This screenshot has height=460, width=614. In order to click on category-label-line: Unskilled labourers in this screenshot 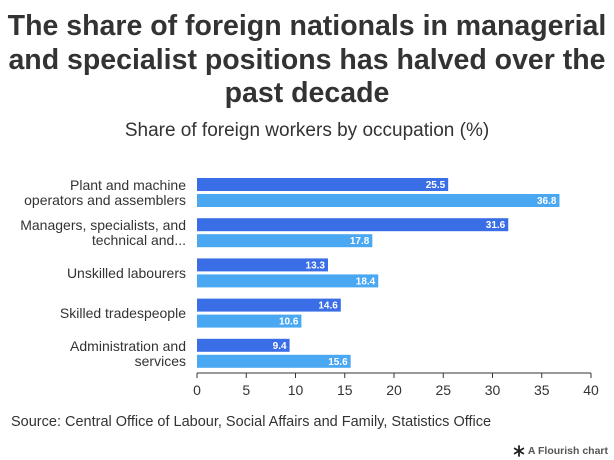, I will do `click(126, 273)`.